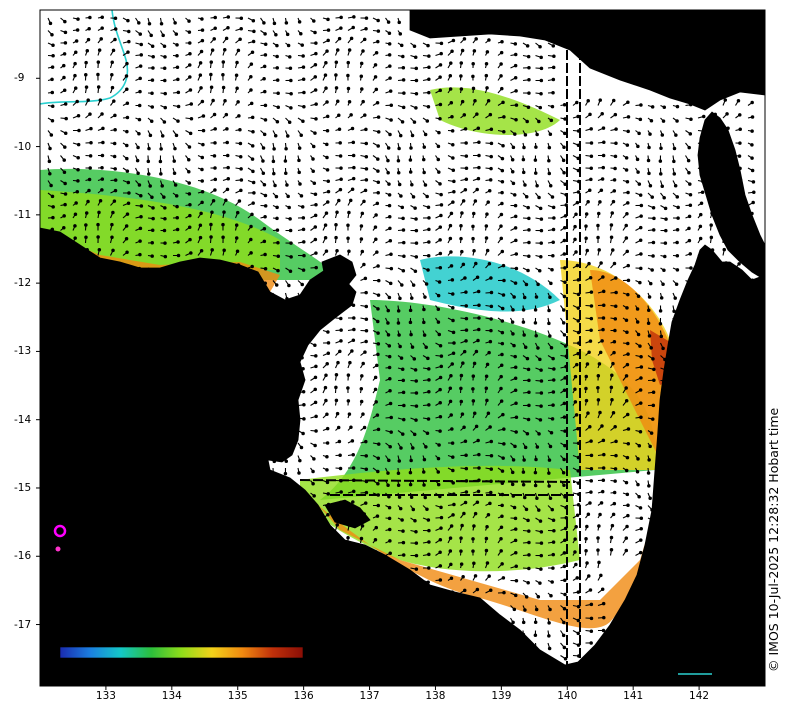 This screenshot has height=716, width=792. I want to click on timestamp: 30-Jun-2025 04:30Z, so click(100, 365).